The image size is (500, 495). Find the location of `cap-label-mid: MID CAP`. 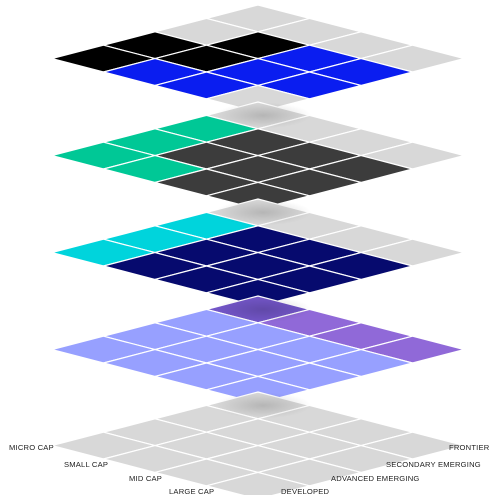

cap-label-mid: MID CAP is located at coordinates (145, 478).